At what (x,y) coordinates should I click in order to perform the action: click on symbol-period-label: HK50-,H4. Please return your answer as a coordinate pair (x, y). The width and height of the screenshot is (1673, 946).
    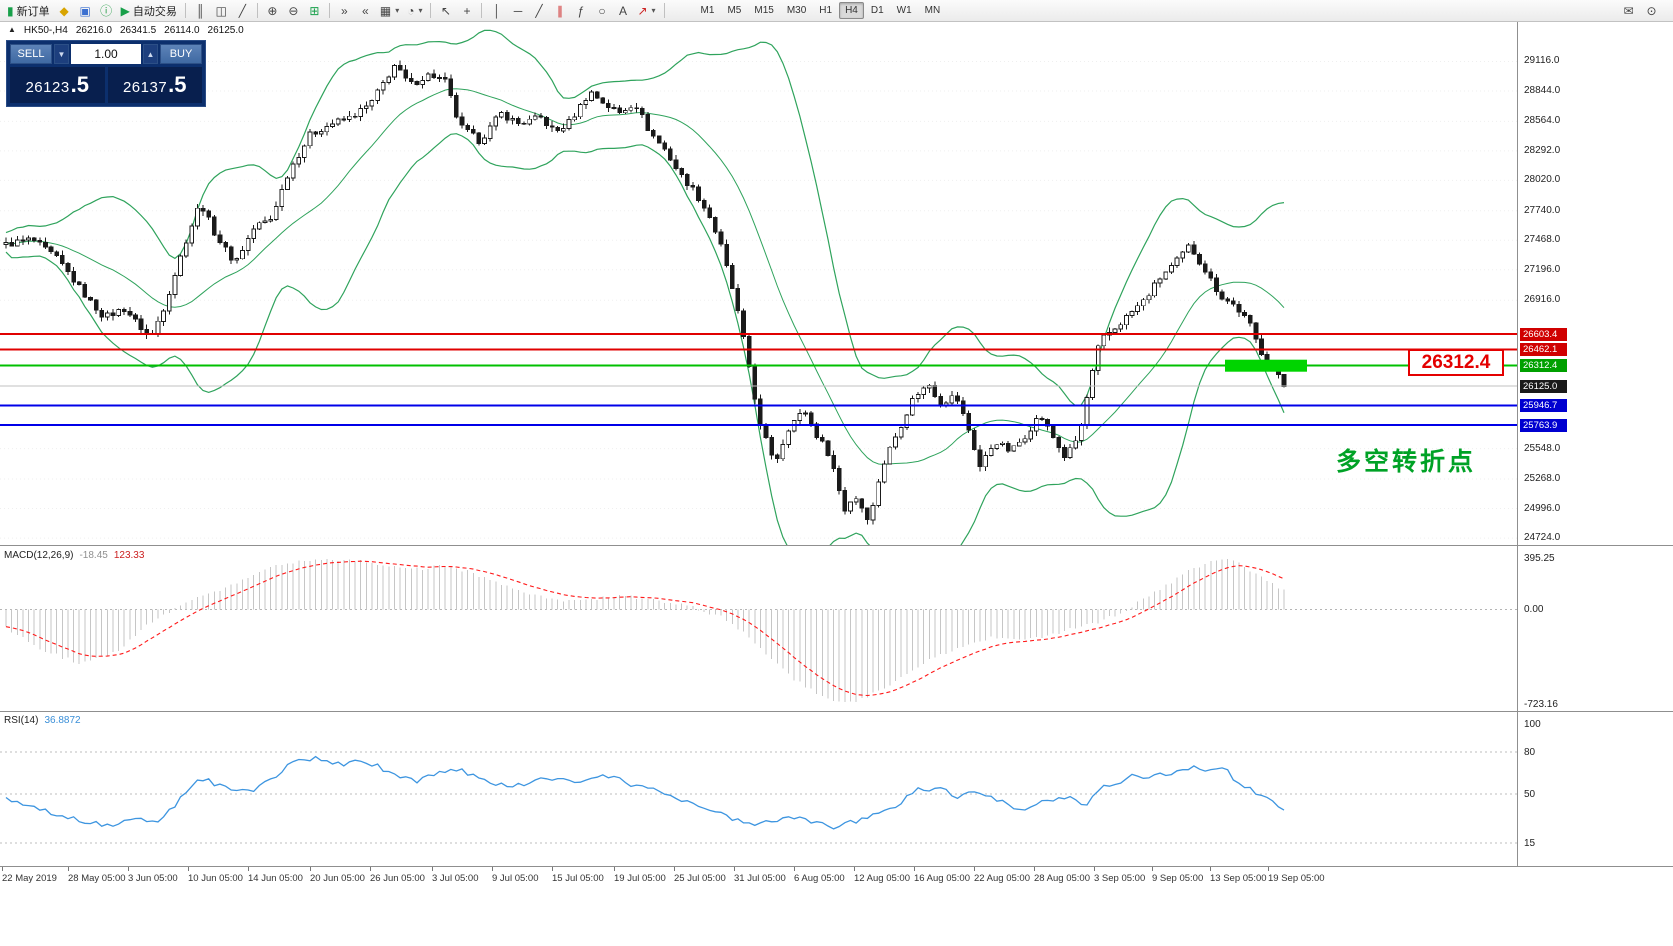
    Looking at the image, I should click on (45, 30).